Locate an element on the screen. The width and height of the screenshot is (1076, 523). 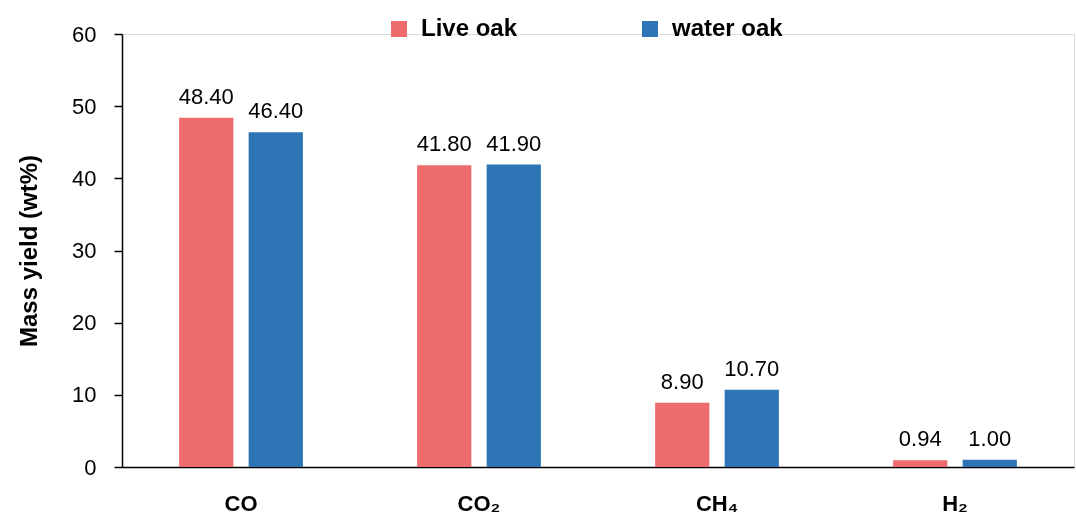
data-label: 41.90 is located at coordinates (514, 143).